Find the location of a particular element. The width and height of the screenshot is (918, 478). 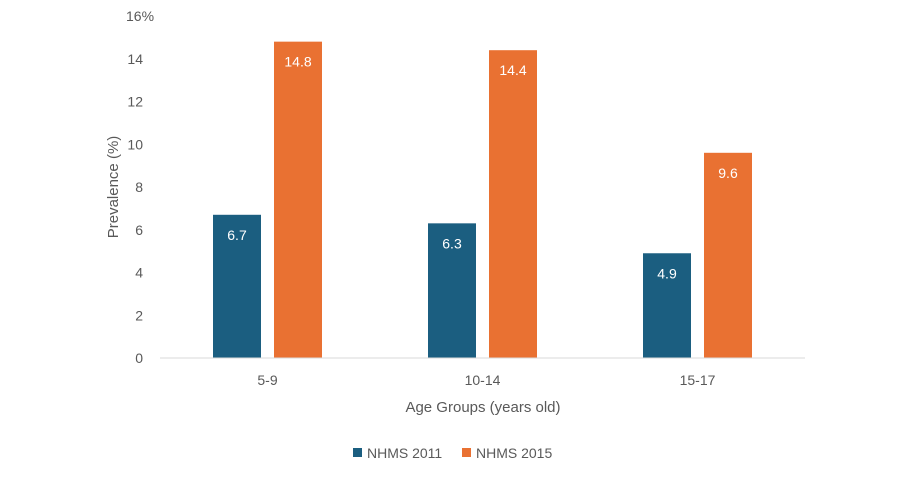

legend-label: NHMS 2015 is located at coordinates (514, 453).